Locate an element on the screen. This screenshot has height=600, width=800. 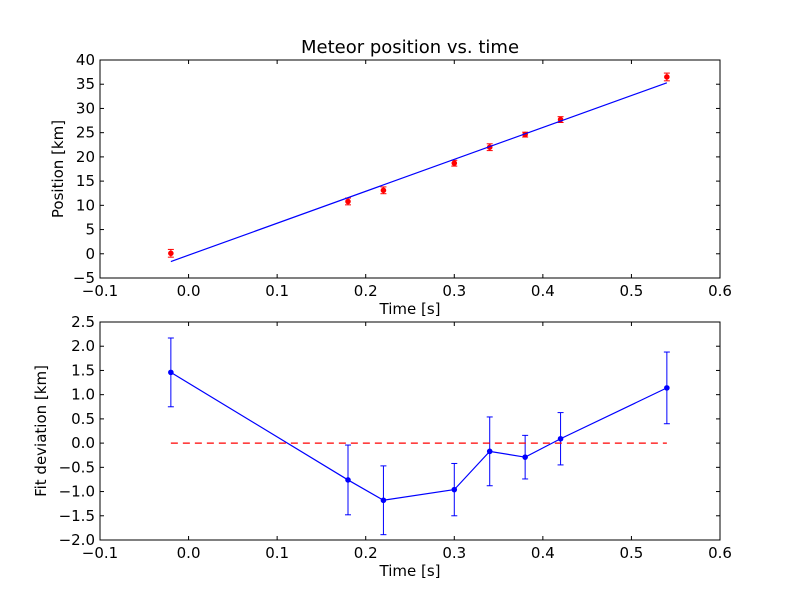
y-tick-label: −1.5 is located at coordinates (77, 516).